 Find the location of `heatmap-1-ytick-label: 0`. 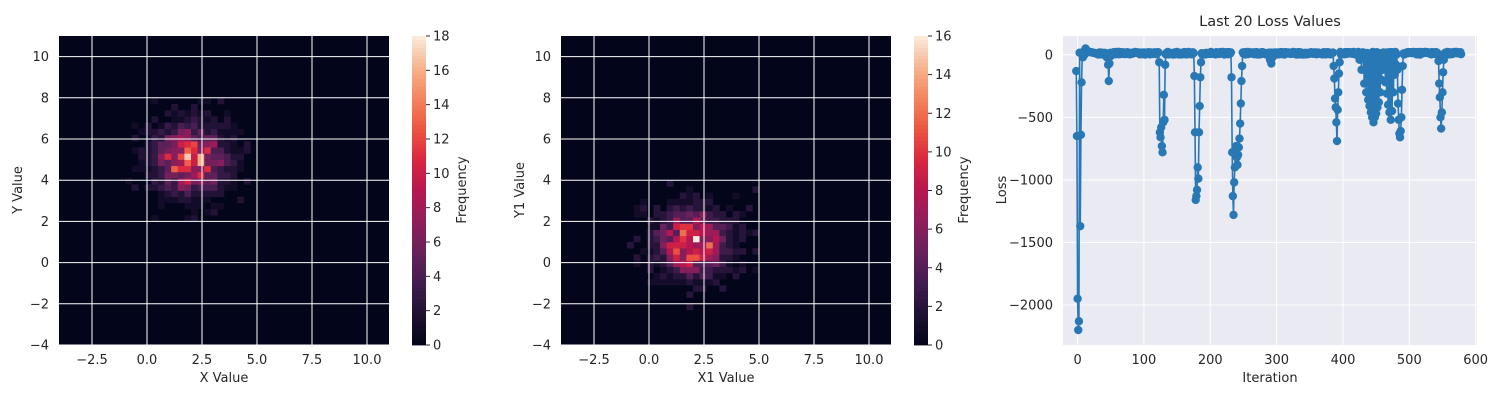

heatmap-1-ytick-label: 0 is located at coordinates (45, 263).